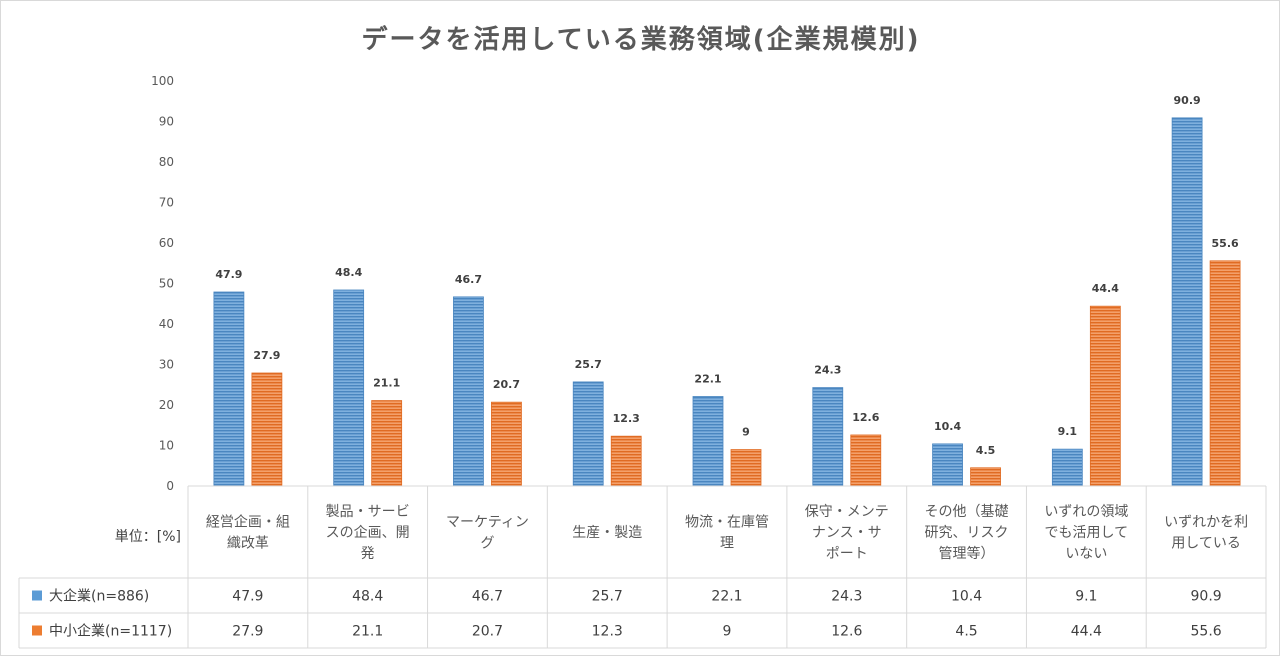  What do you see at coordinates (166, 365) in the screenshot?
I see `y-tick-label: 30` at bounding box center [166, 365].